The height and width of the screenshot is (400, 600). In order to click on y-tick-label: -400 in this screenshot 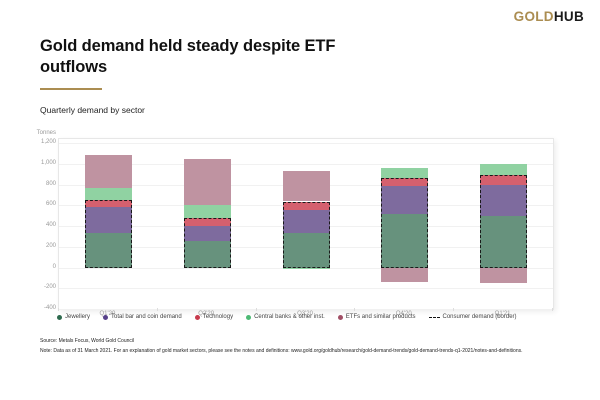, I will do `click(49, 308)`.